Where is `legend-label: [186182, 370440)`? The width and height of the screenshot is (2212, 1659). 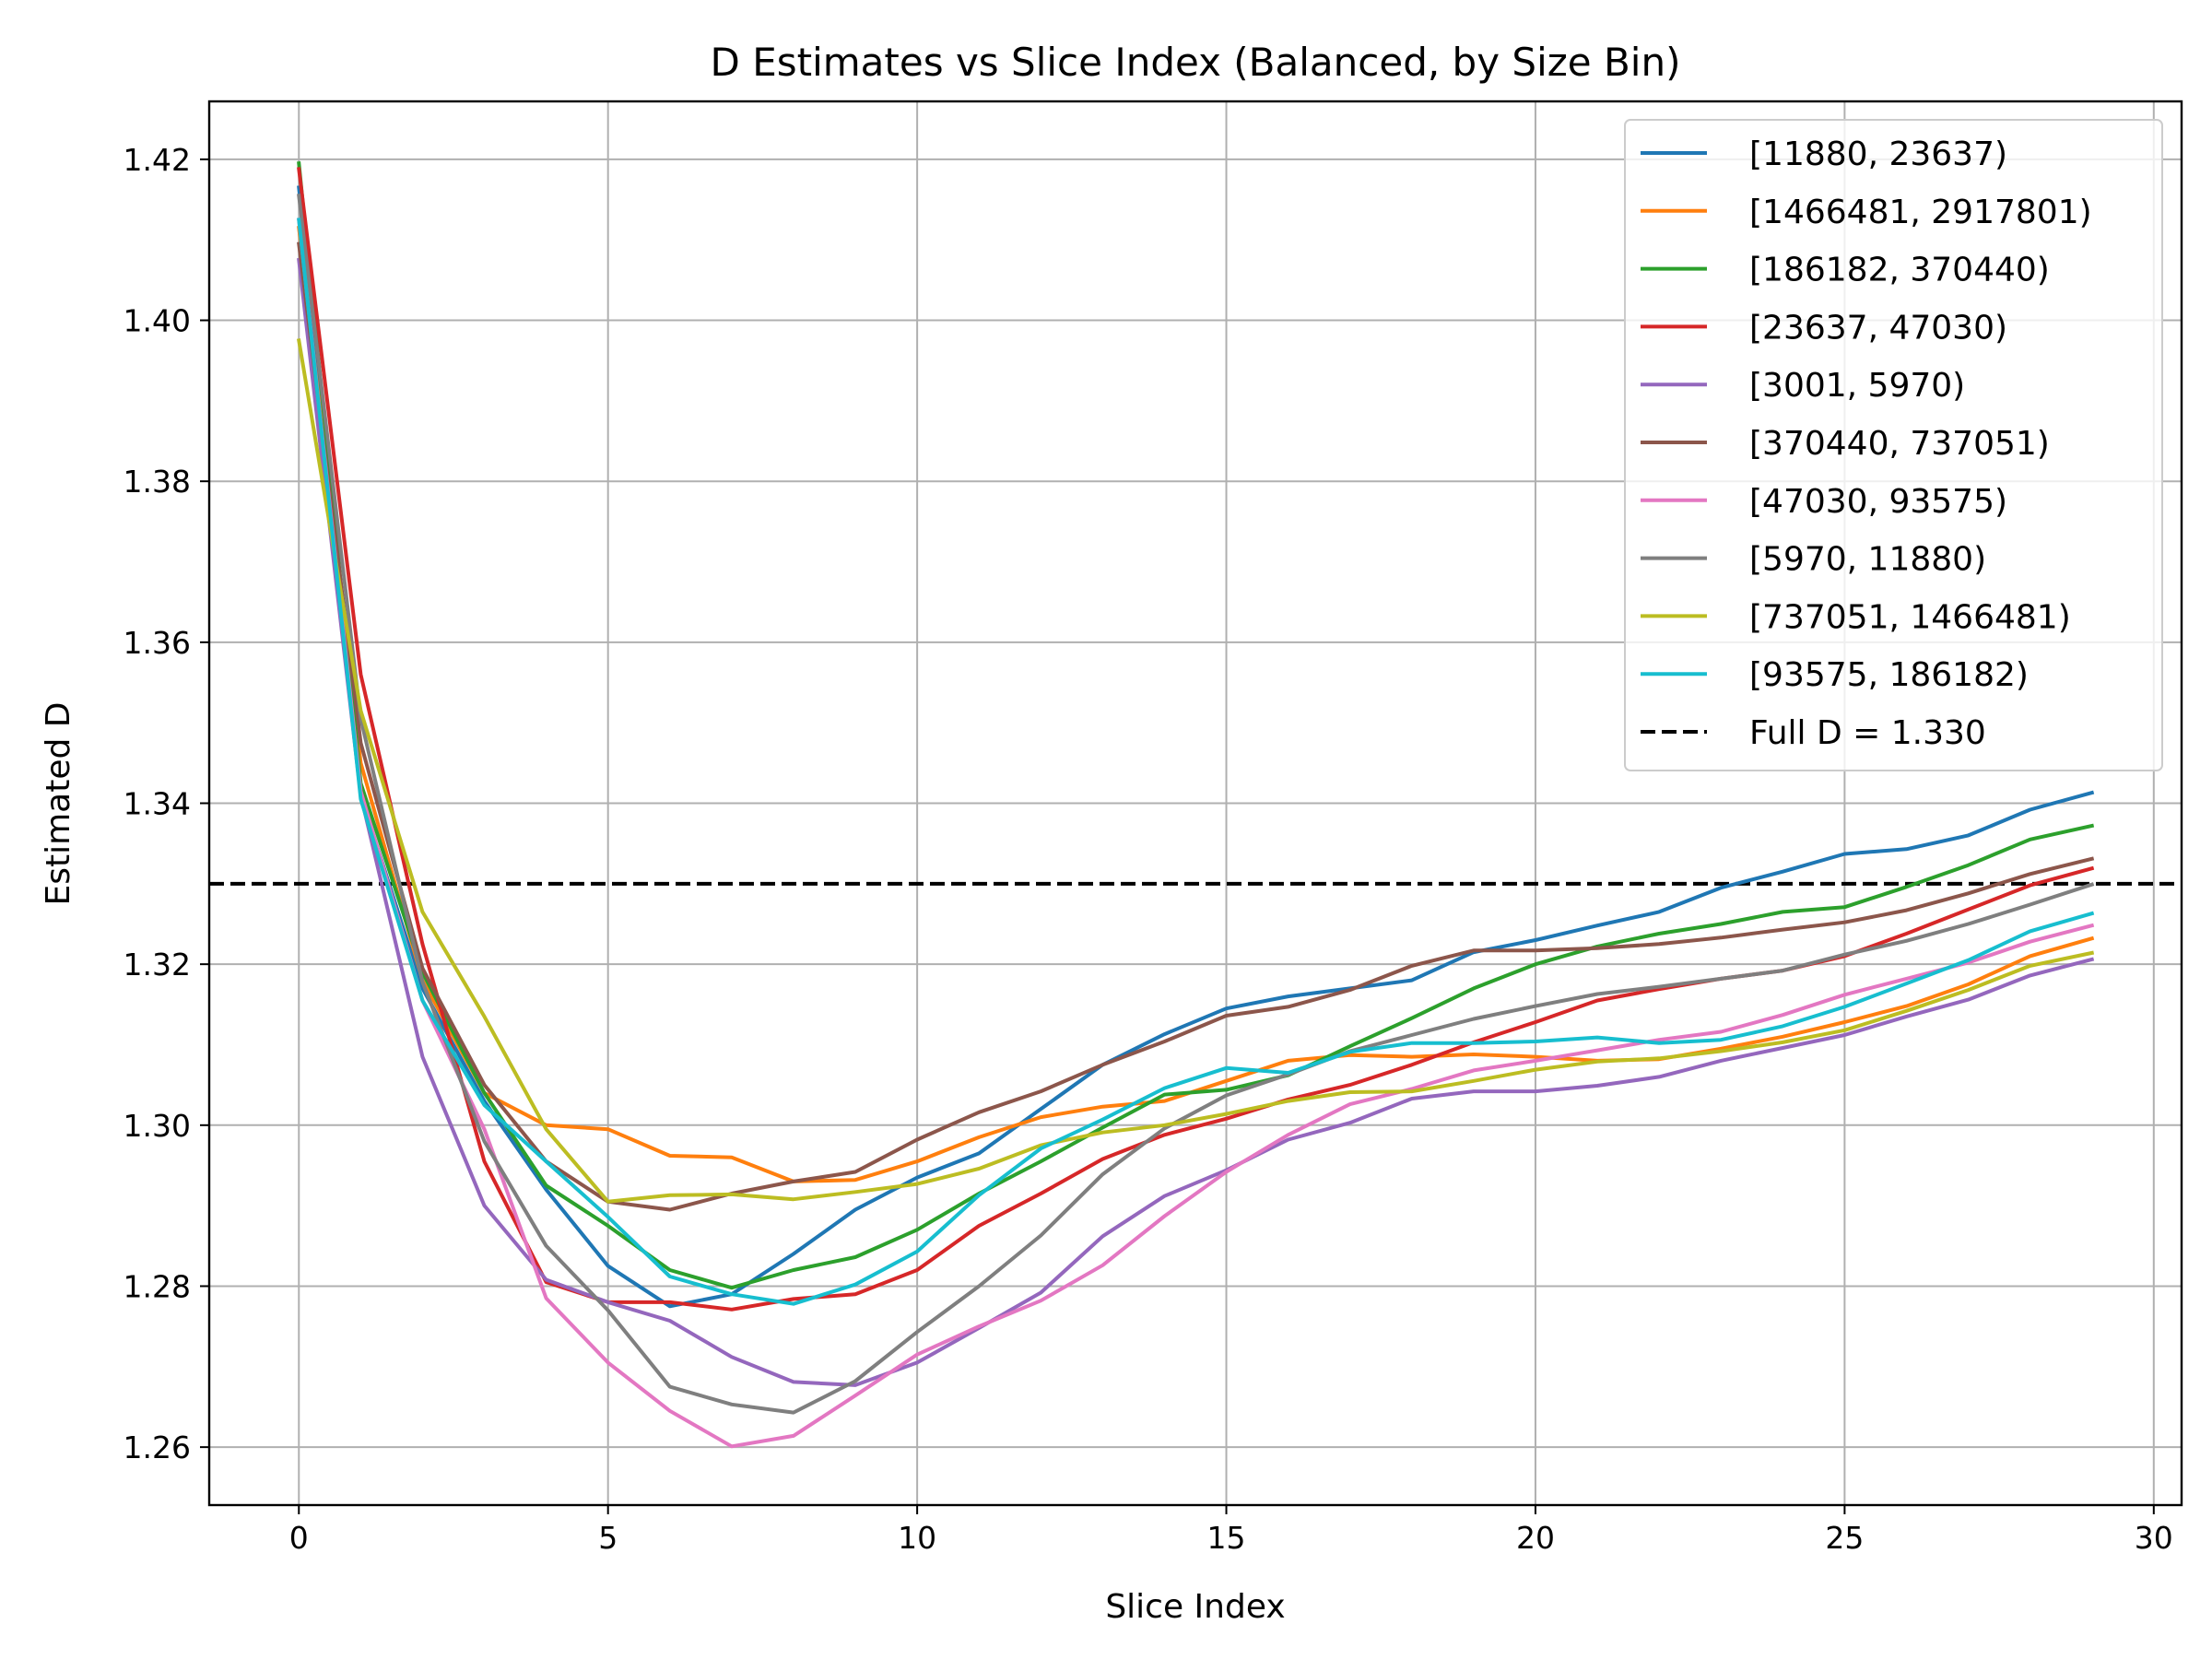 legend-label: [186182, 370440) is located at coordinates (1899, 270).